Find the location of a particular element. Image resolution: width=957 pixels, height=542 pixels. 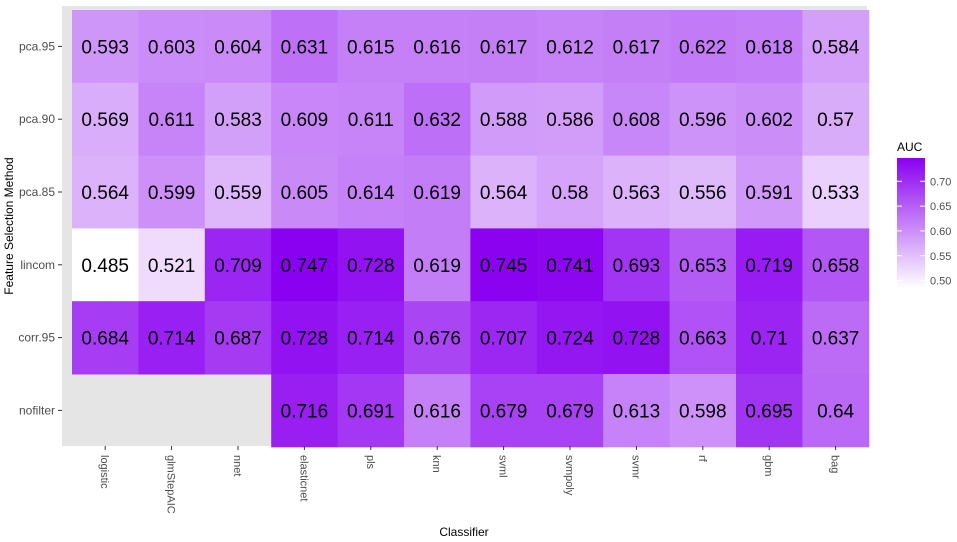

heatmap-cell-label: 0.559 is located at coordinates (238, 193).